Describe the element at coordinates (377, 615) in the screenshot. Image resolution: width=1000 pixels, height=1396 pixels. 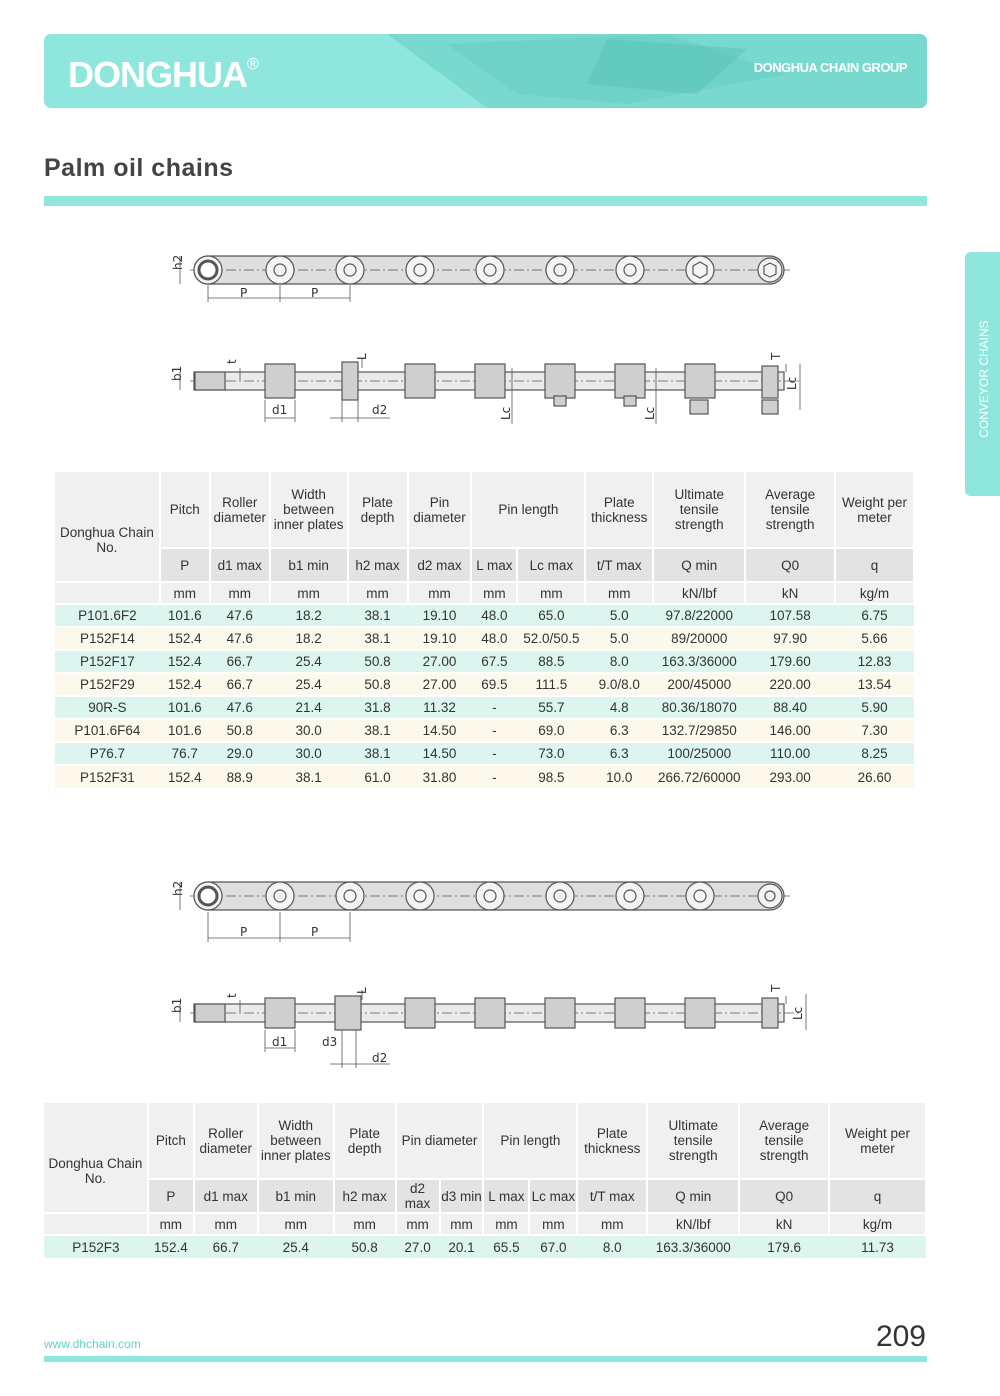
I see `table-cell: 38.1` at that location.